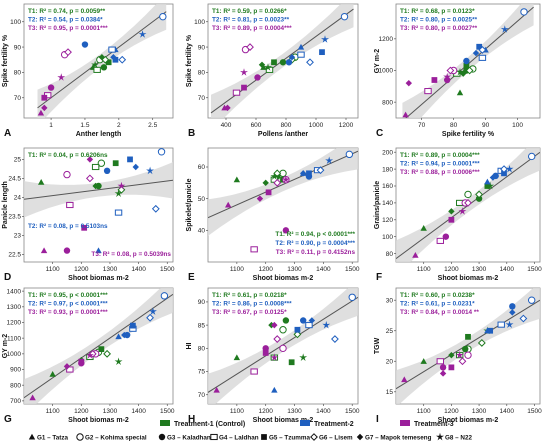  What do you see at coordinates (390, 300) in the screenshot?
I see `y-tick-label: 30` at bounding box center [390, 300].